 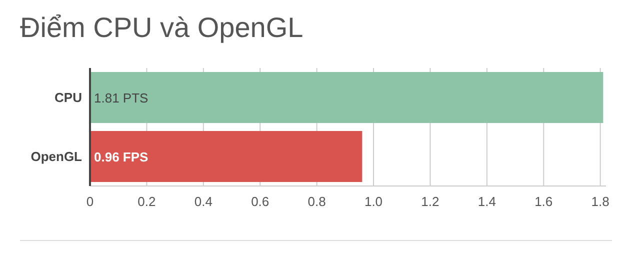 I want to click on data-label: 1.81 PTS, so click(x=121, y=98).